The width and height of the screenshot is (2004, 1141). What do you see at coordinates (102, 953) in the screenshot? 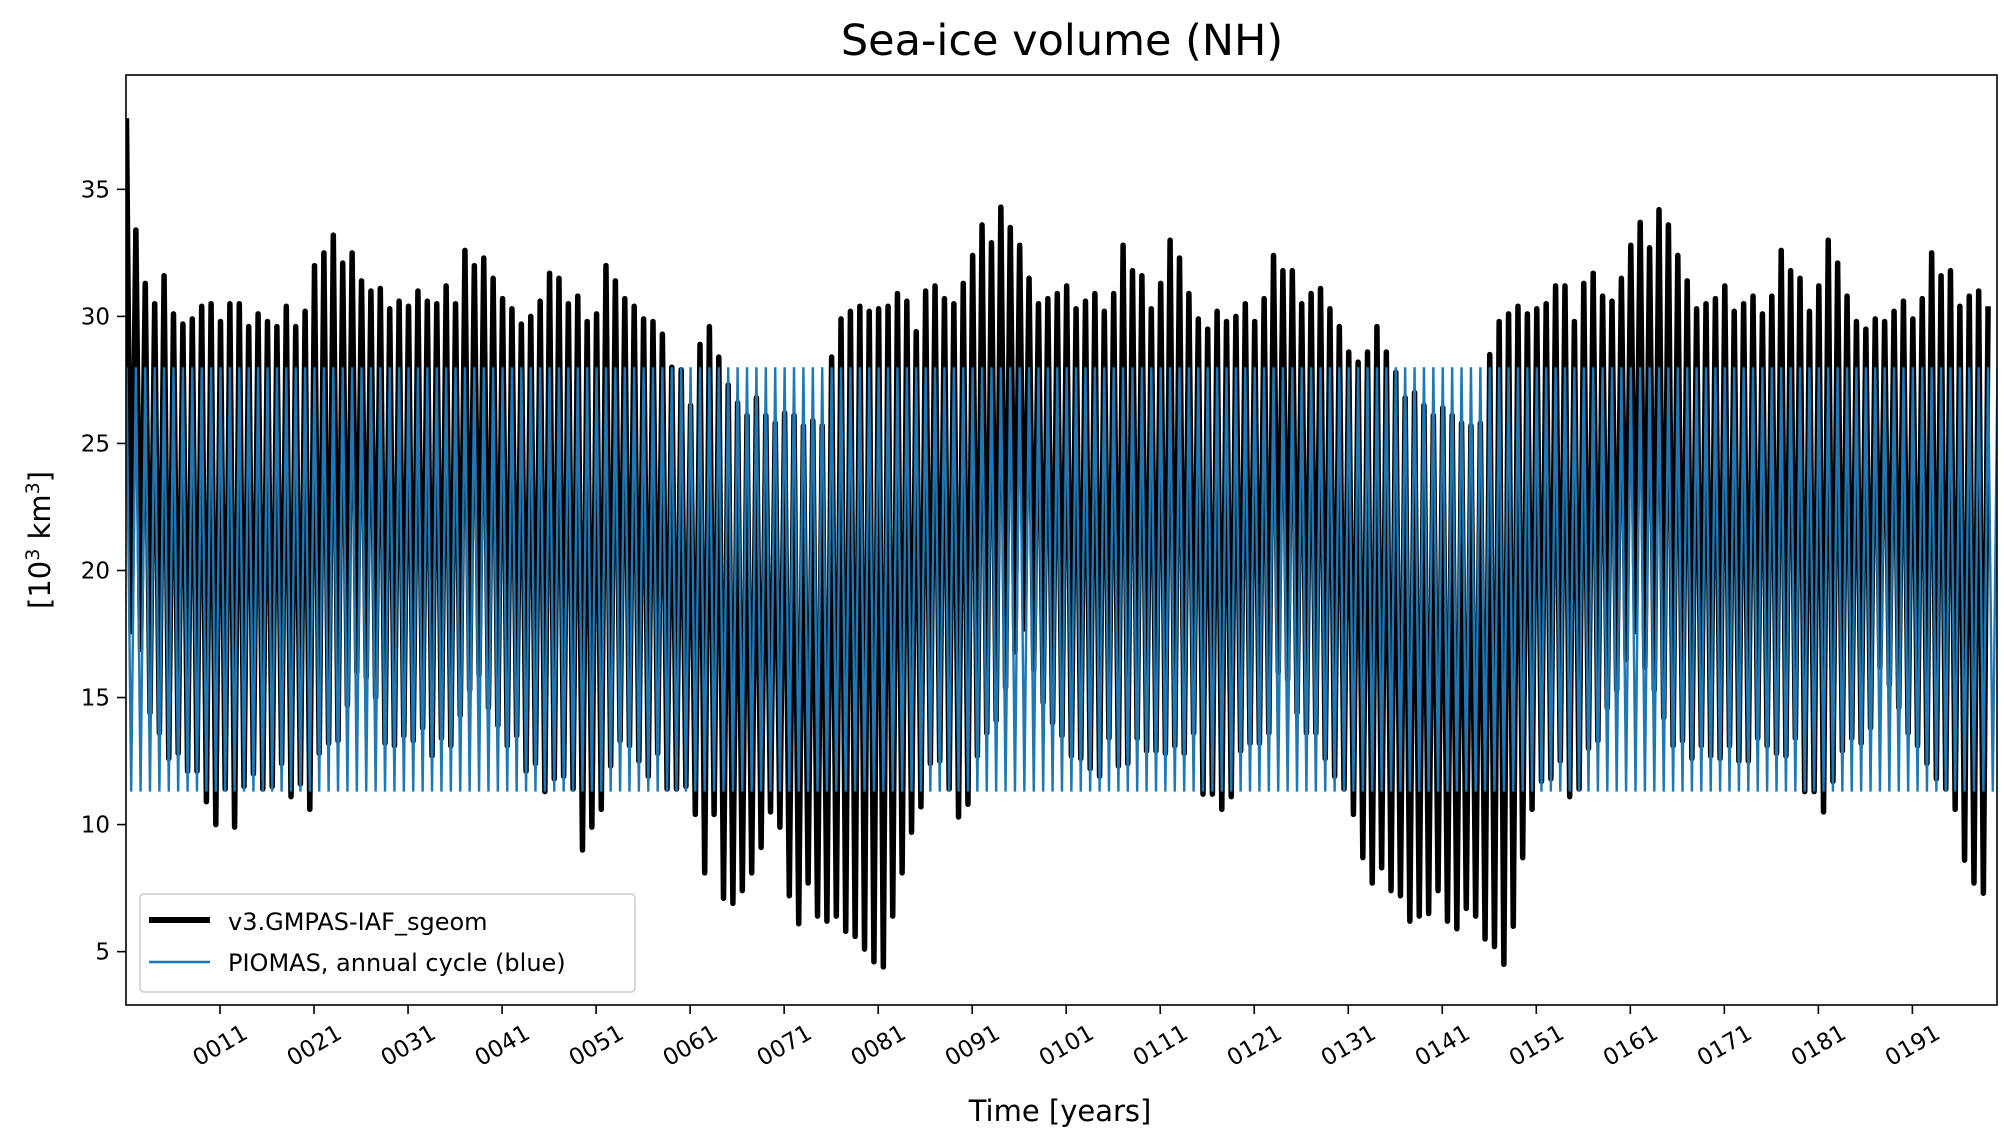
I see `y-tick-label: 5` at bounding box center [102, 953].